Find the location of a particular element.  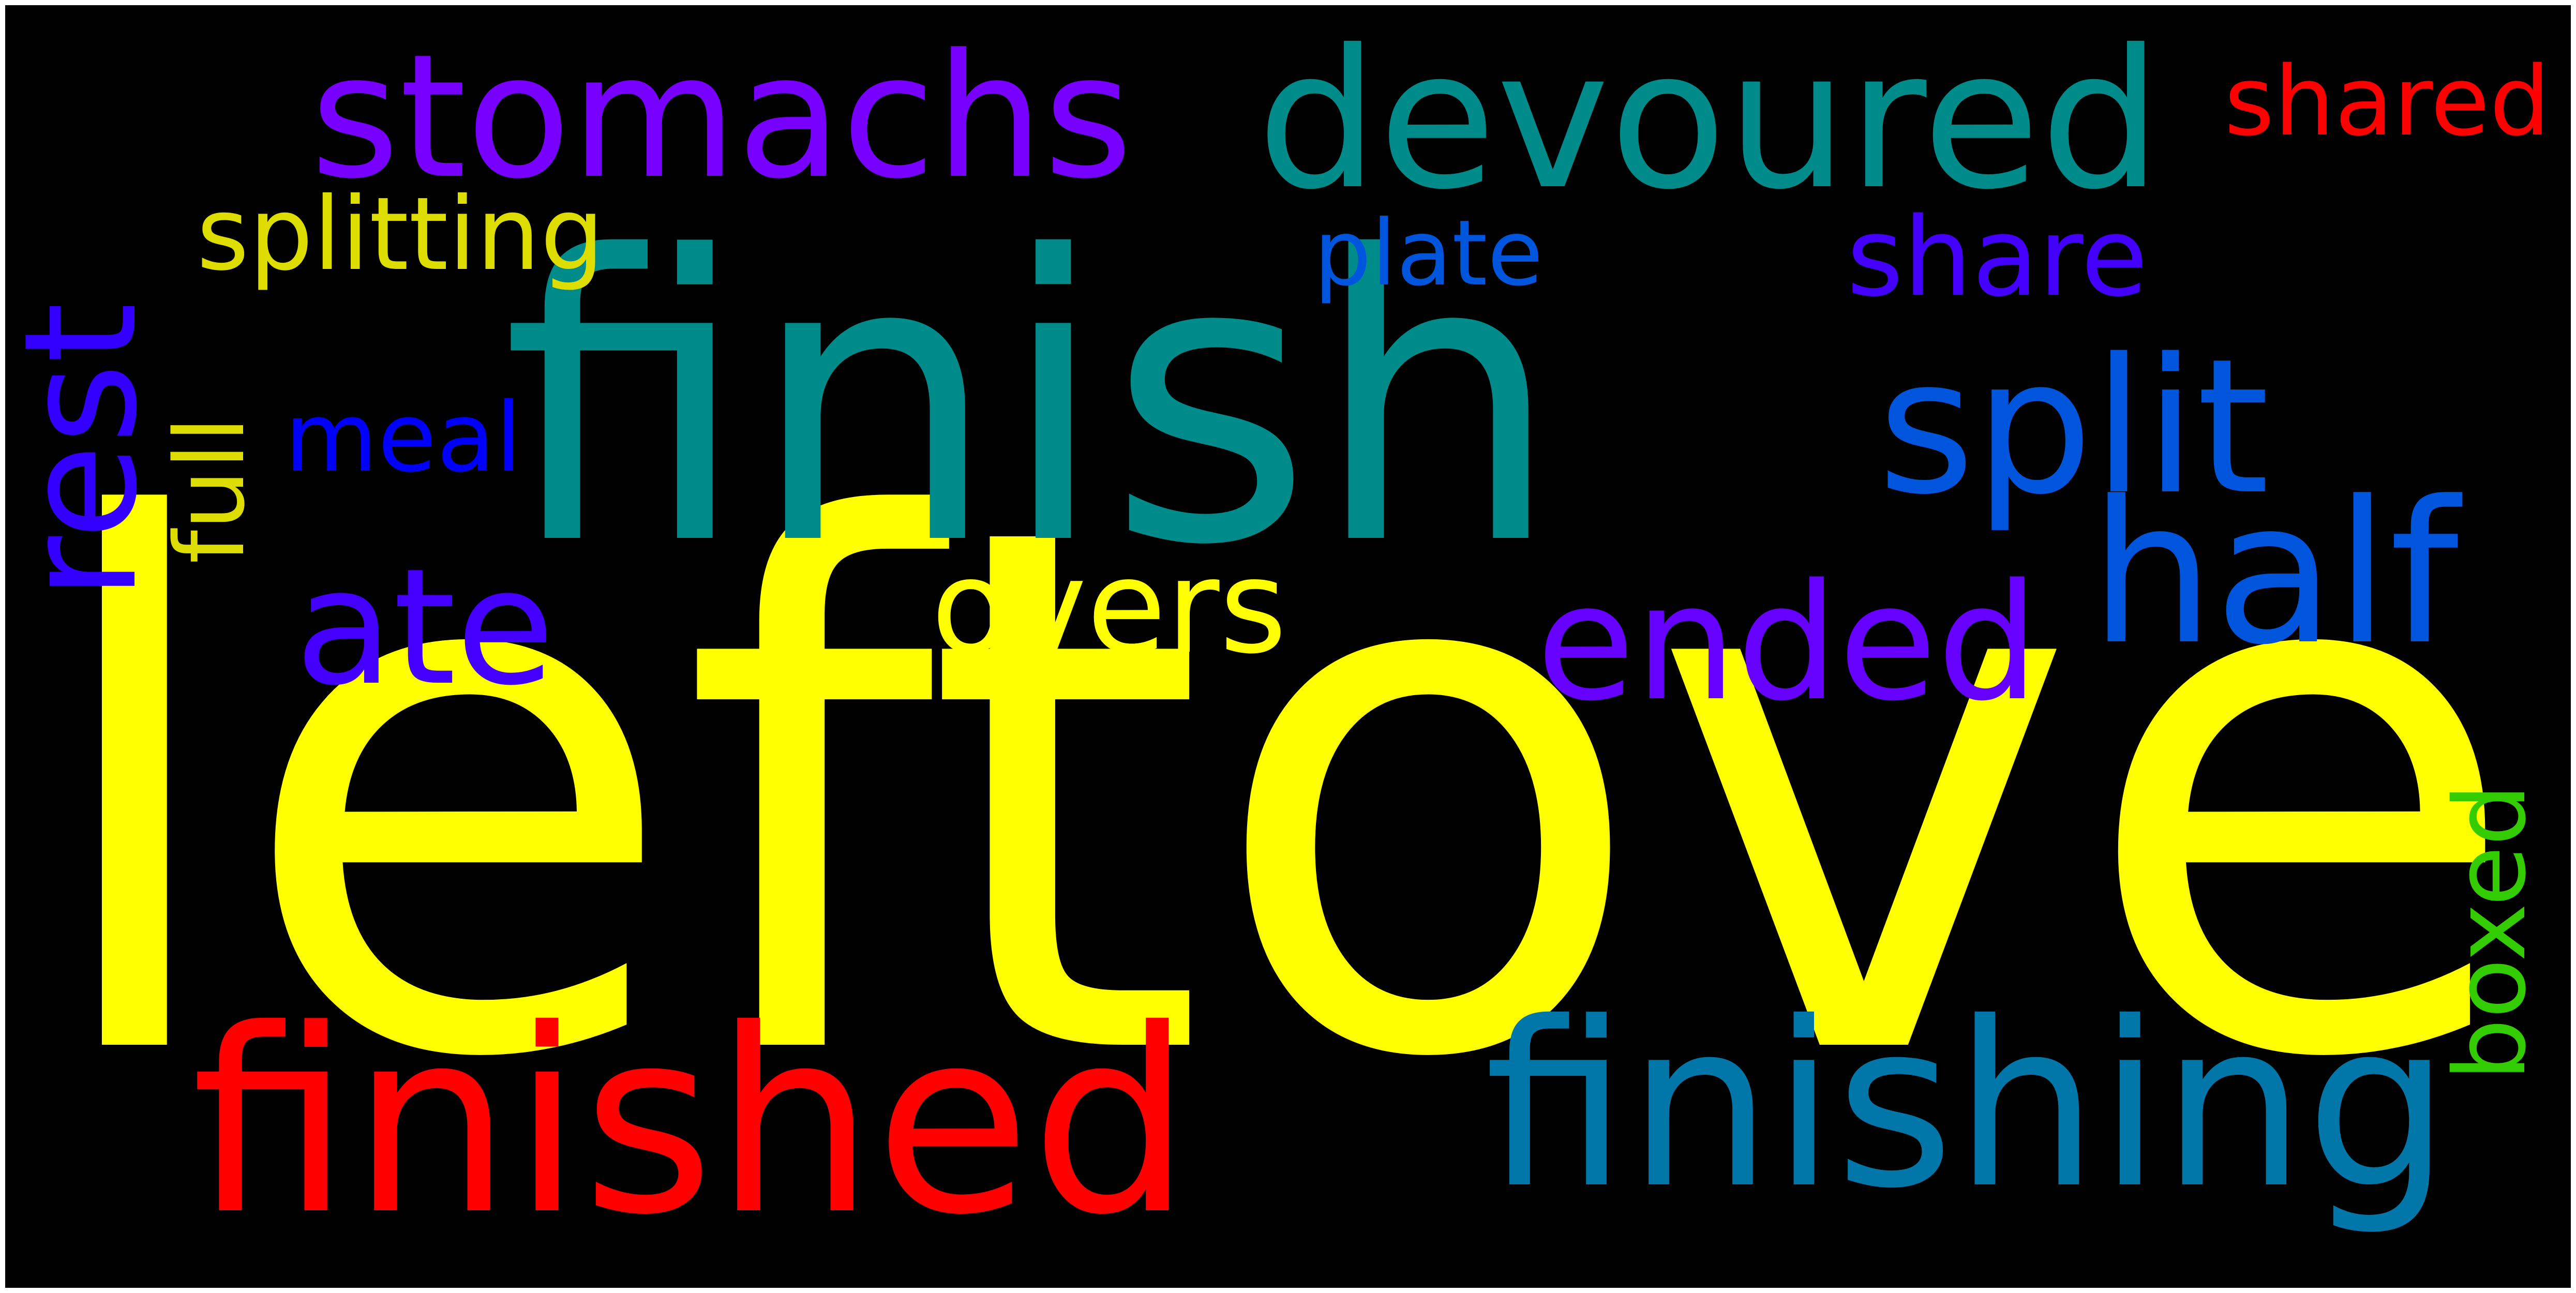

word-finish: finish is located at coordinates (1032, 402).